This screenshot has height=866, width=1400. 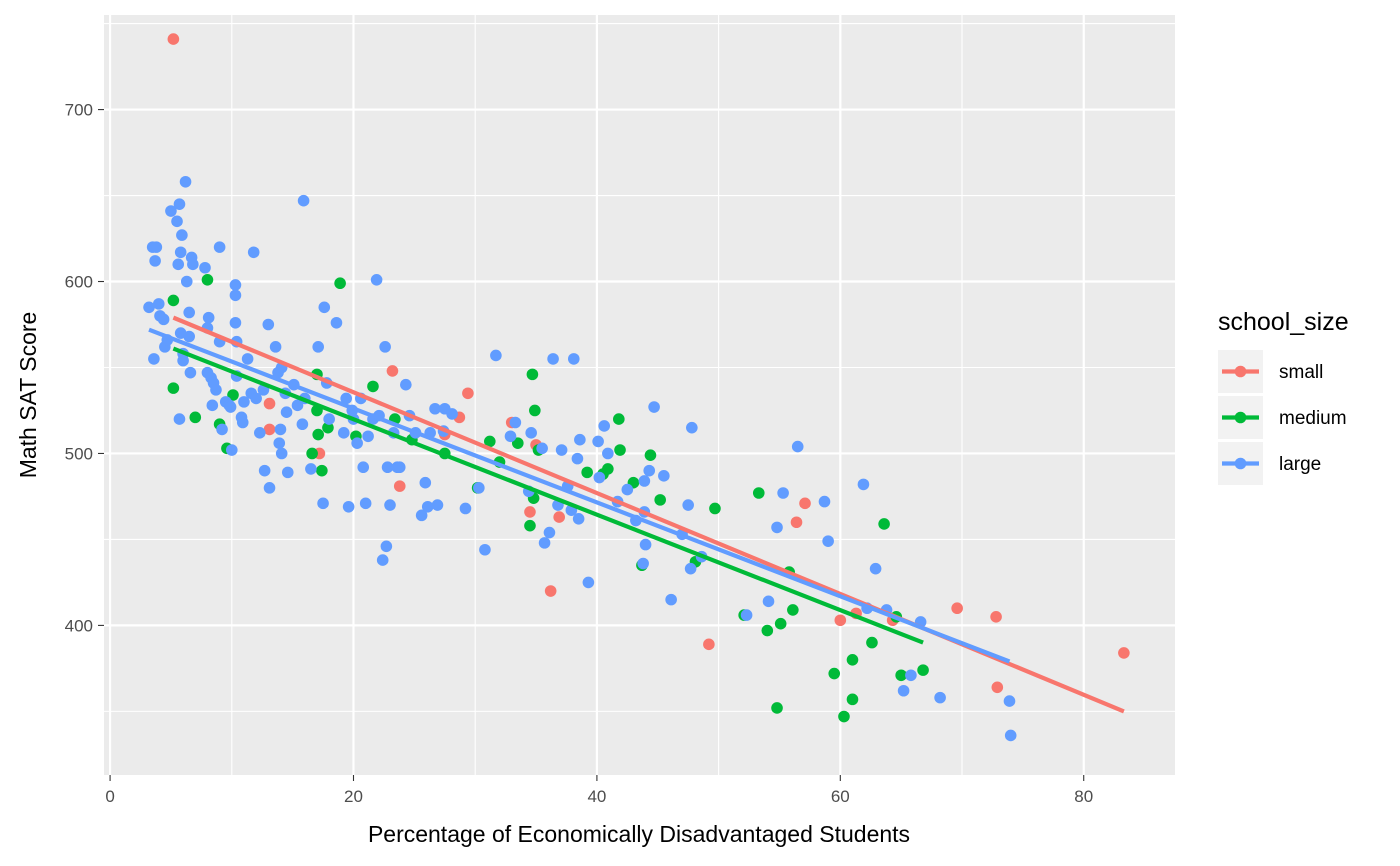 What do you see at coordinates (353, 796) in the screenshot?
I see `x-tick-label: 20` at bounding box center [353, 796].